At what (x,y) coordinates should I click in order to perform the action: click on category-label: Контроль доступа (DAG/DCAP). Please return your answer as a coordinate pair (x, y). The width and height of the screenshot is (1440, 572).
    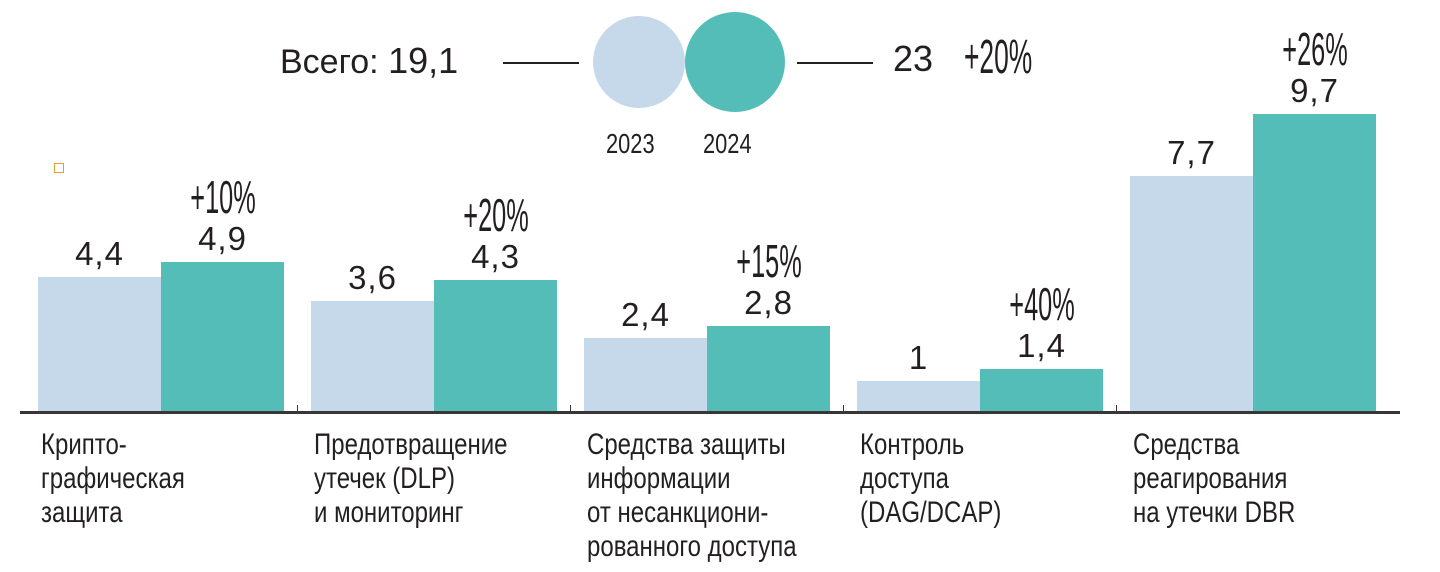
    Looking at the image, I should click on (930, 479).